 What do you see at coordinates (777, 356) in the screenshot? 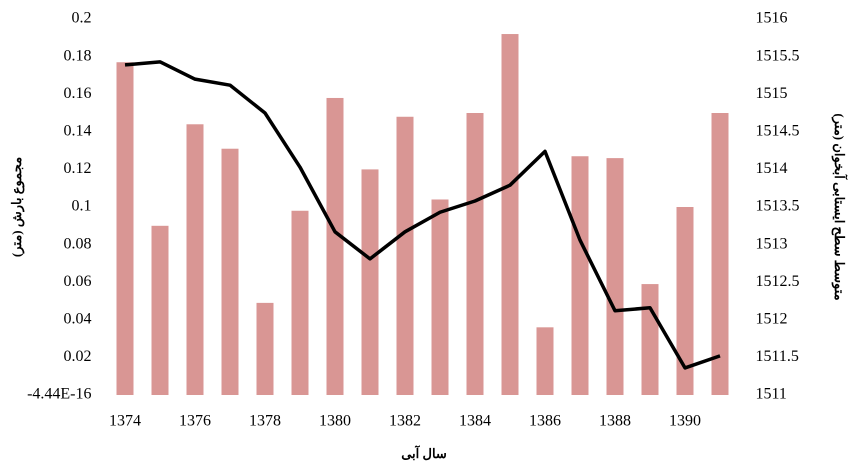
I see `y2-tick-label: 1511.5` at bounding box center [777, 356].